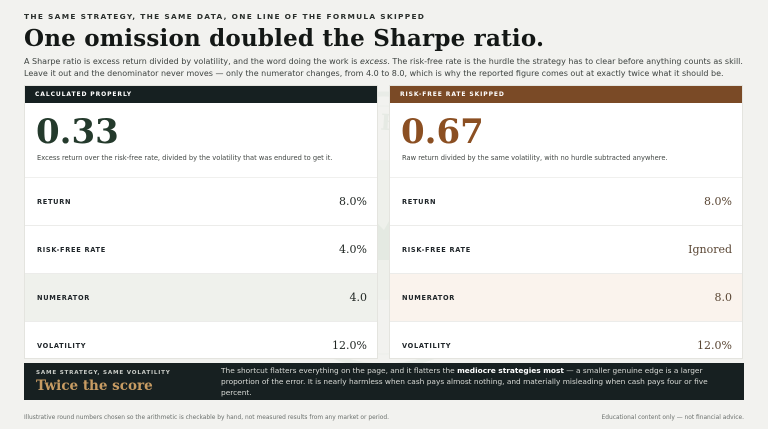 The width and height of the screenshot is (768, 429). Describe the element at coordinates (103, 372) in the screenshot. I see `banner-eyebrow: SAME STRATEGY, SAME VOLATILITY` at that location.